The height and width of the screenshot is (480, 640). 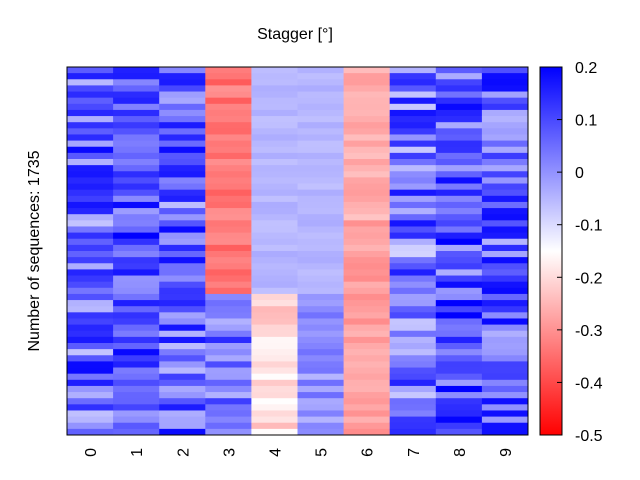 What do you see at coordinates (322, 452) in the screenshot?
I see `x-tick-label: 5` at bounding box center [322, 452].